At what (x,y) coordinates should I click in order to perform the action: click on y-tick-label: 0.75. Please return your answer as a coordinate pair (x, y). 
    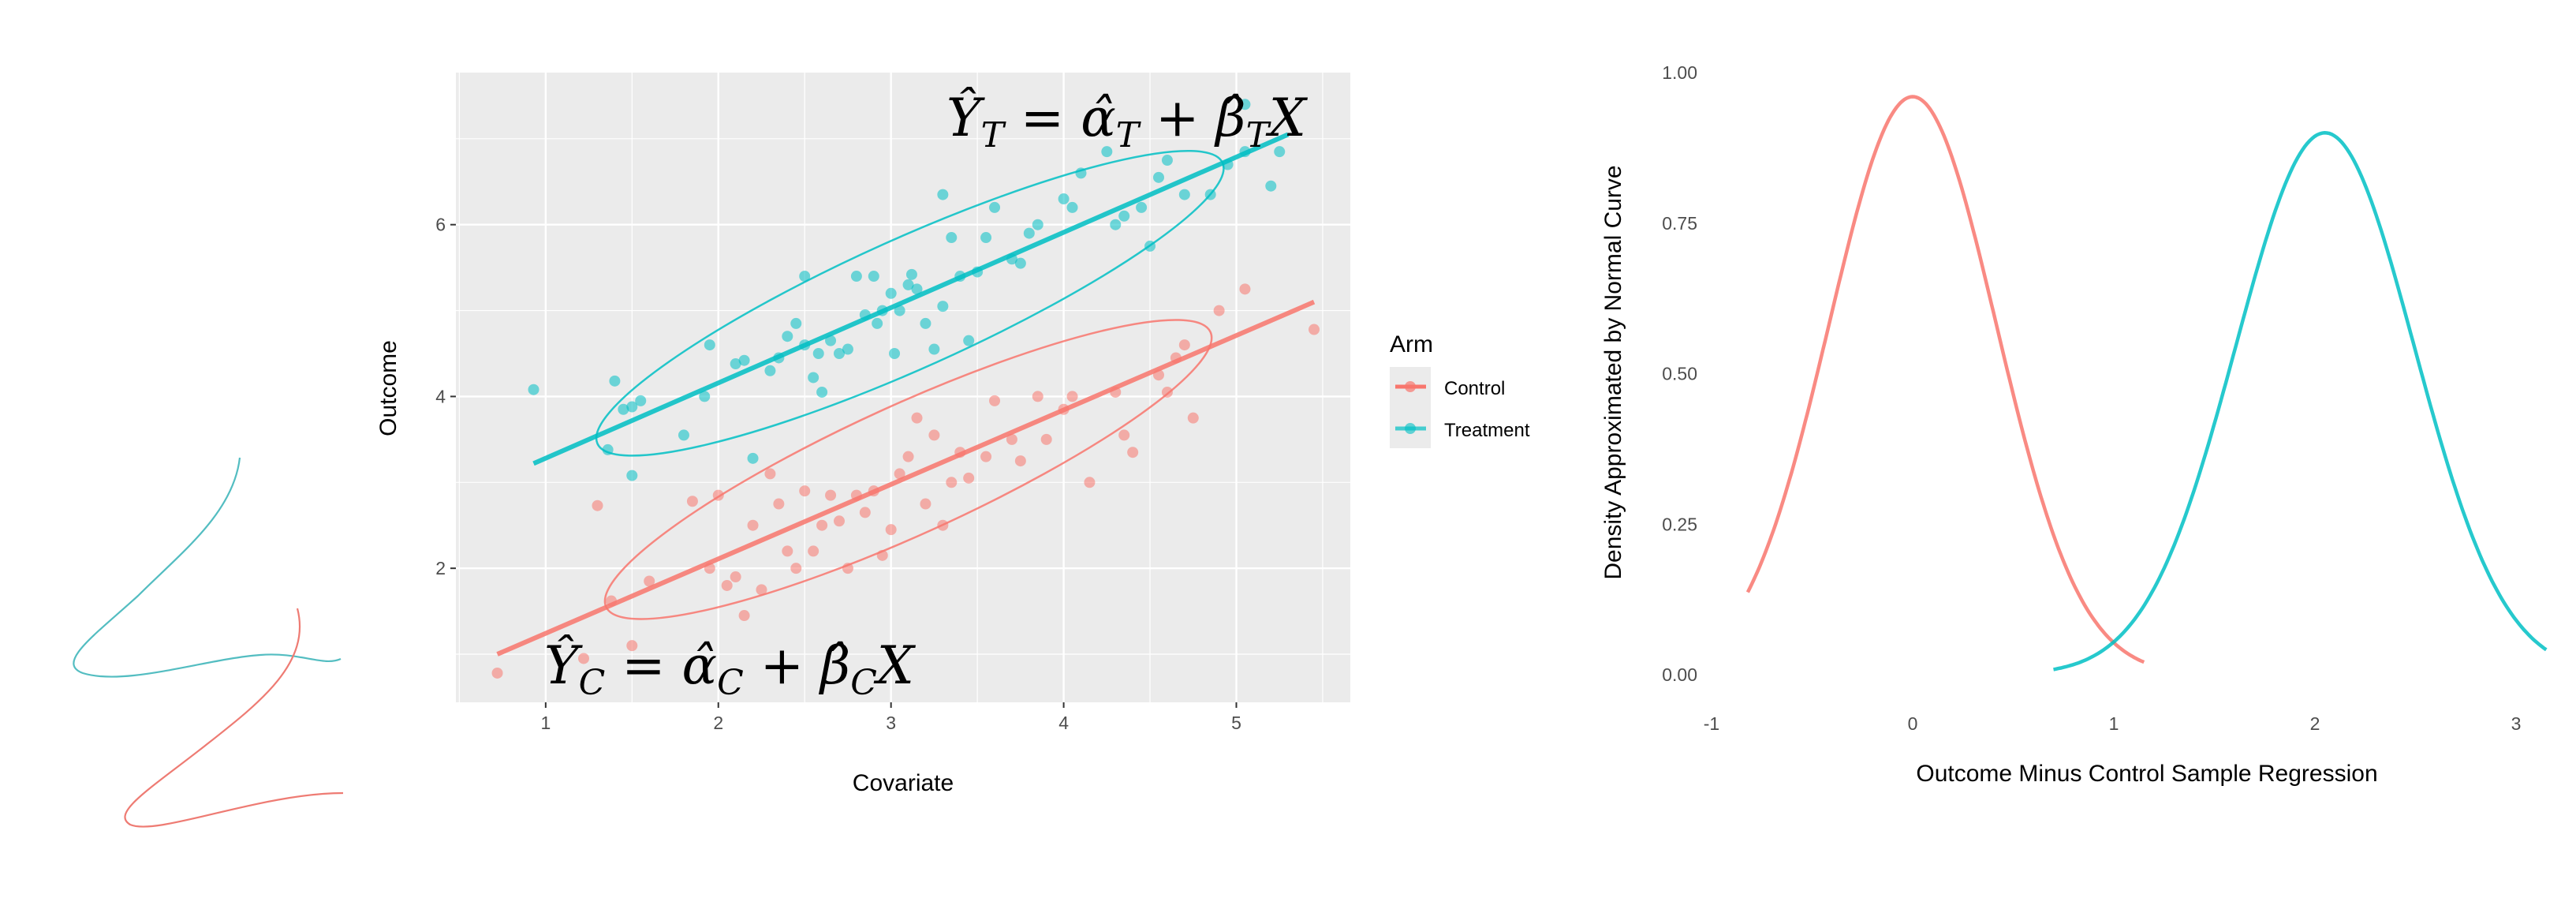
    Looking at the image, I should click on (1679, 223).